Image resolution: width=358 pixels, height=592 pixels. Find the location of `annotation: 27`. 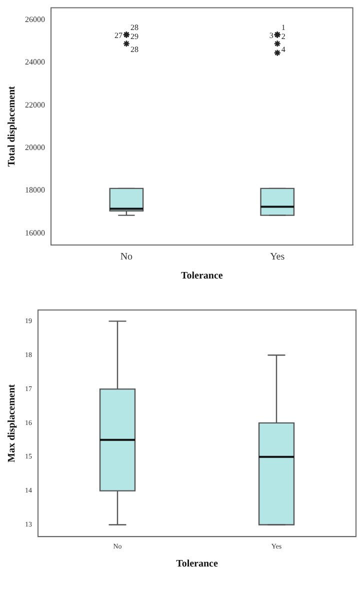

annotation: 27 is located at coordinates (118, 35).